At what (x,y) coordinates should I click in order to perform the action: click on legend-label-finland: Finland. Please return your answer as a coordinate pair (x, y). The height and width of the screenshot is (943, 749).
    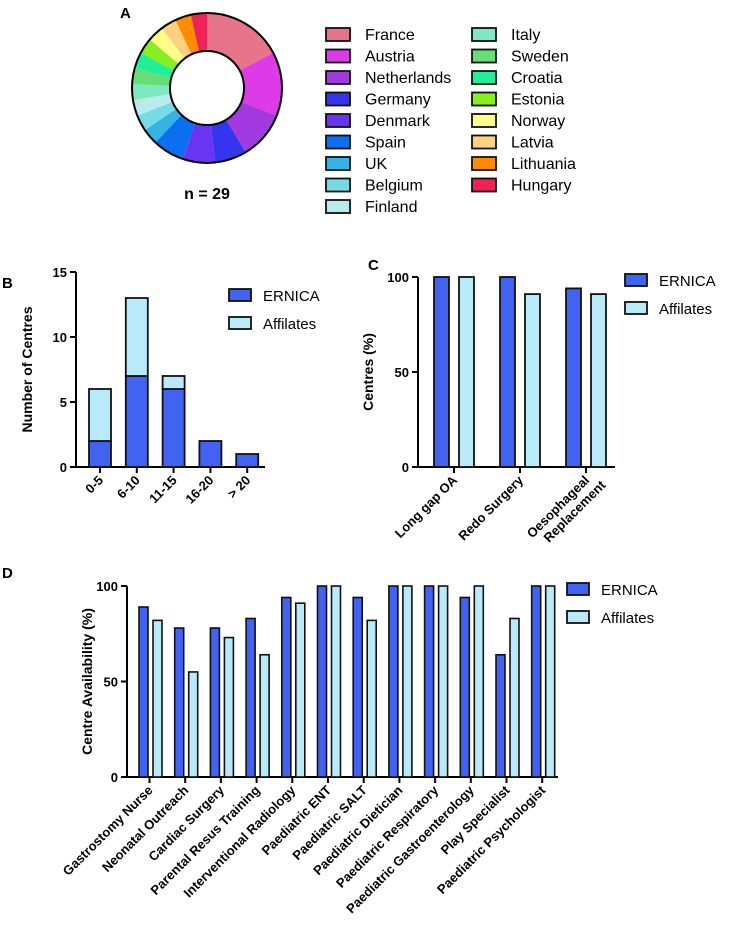
    Looking at the image, I should click on (391, 207).